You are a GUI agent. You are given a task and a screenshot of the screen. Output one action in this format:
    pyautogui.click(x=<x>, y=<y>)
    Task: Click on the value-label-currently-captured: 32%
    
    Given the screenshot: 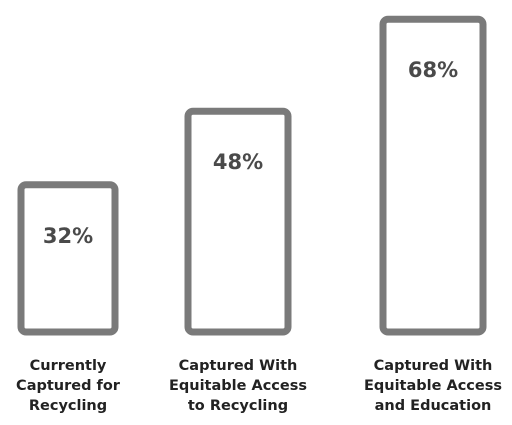 What is the action you would take?
    pyautogui.click(x=68, y=236)
    